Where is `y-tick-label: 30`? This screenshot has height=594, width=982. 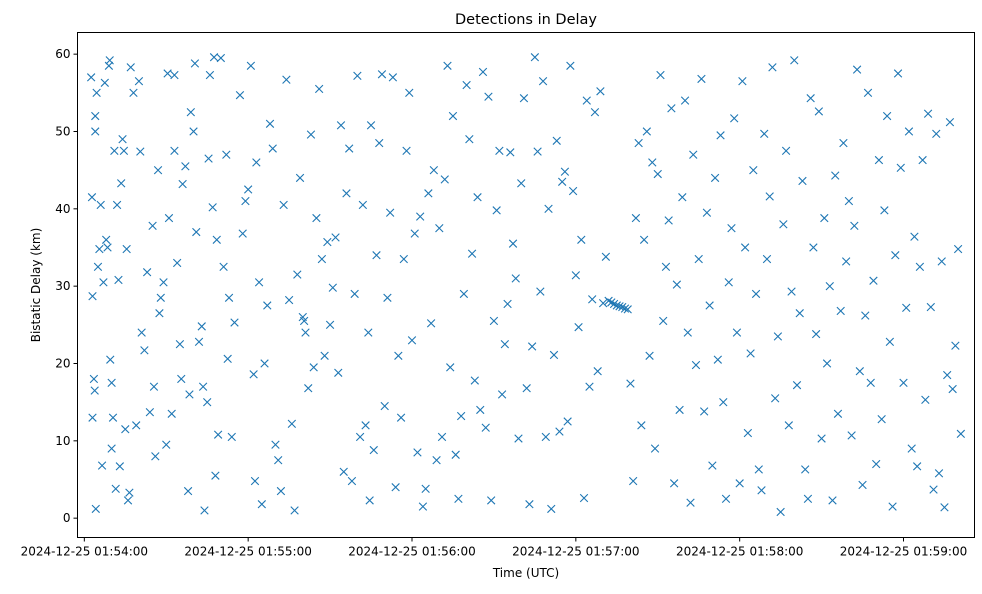
y-tick-label: 30 is located at coordinates (62, 286).